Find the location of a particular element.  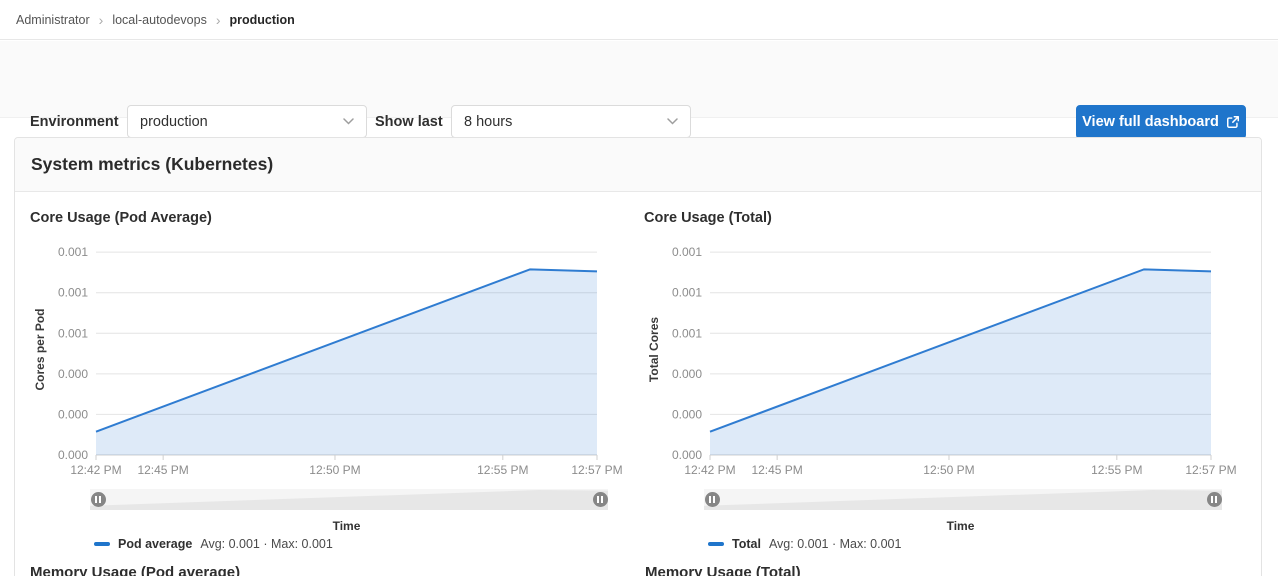

breadcrumb-item-administrator: Administrator is located at coordinates (53, 19).